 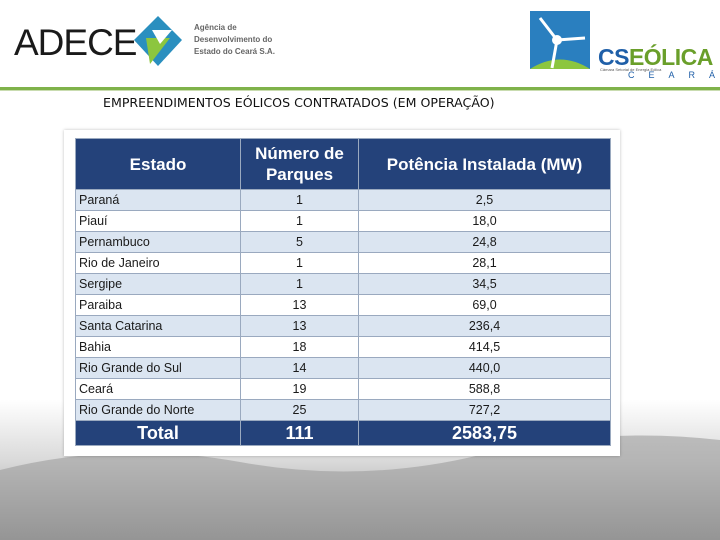 What do you see at coordinates (158, 368) in the screenshot?
I see `cell: Rio Grande do Sul` at bounding box center [158, 368].